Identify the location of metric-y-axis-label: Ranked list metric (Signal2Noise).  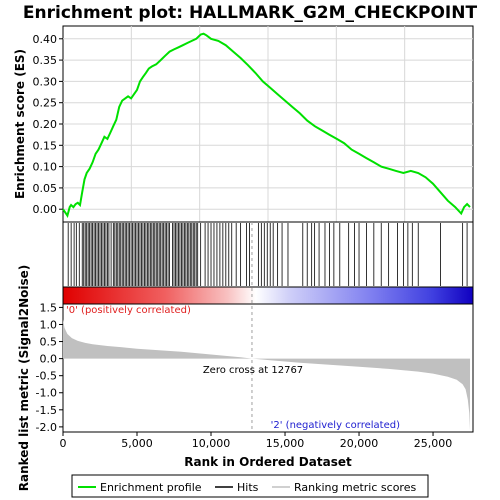
(24, 378).